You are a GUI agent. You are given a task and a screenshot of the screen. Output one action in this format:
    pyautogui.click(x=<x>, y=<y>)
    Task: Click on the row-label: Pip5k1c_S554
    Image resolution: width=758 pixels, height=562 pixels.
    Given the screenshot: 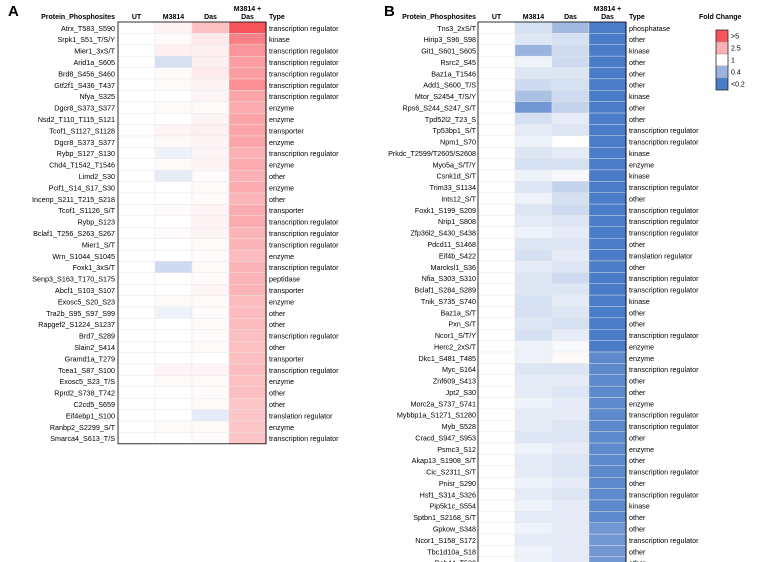 What is the action you would take?
    pyautogui.click(x=453, y=506)
    